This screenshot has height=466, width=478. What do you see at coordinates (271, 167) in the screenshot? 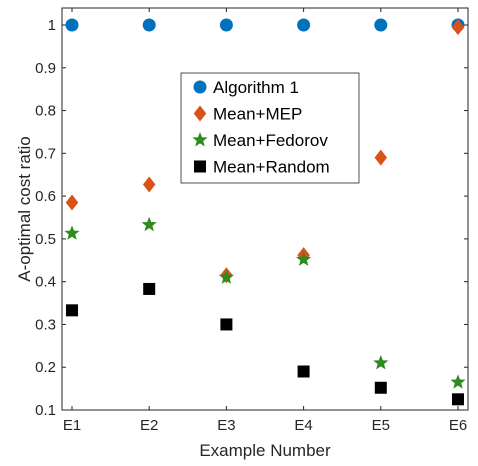
I see `legend-label: Mean+Random` at bounding box center [271, 167].